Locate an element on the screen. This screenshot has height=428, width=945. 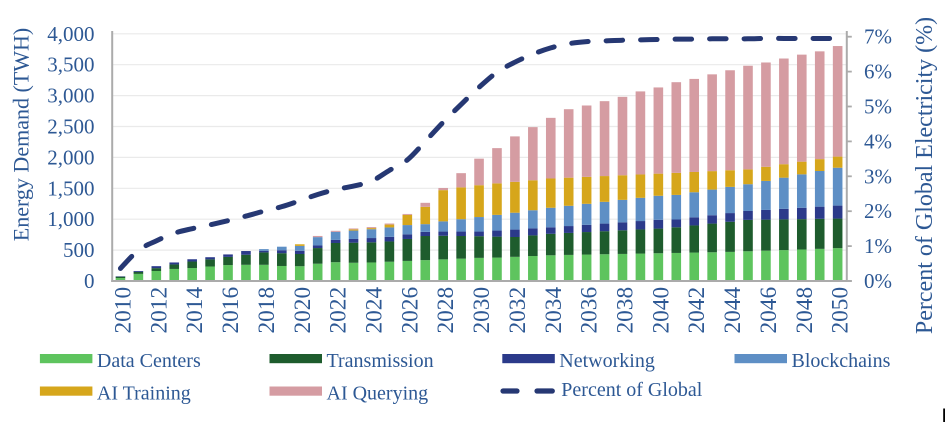
svg-text: 2014 is located at coordinates (195, 310).